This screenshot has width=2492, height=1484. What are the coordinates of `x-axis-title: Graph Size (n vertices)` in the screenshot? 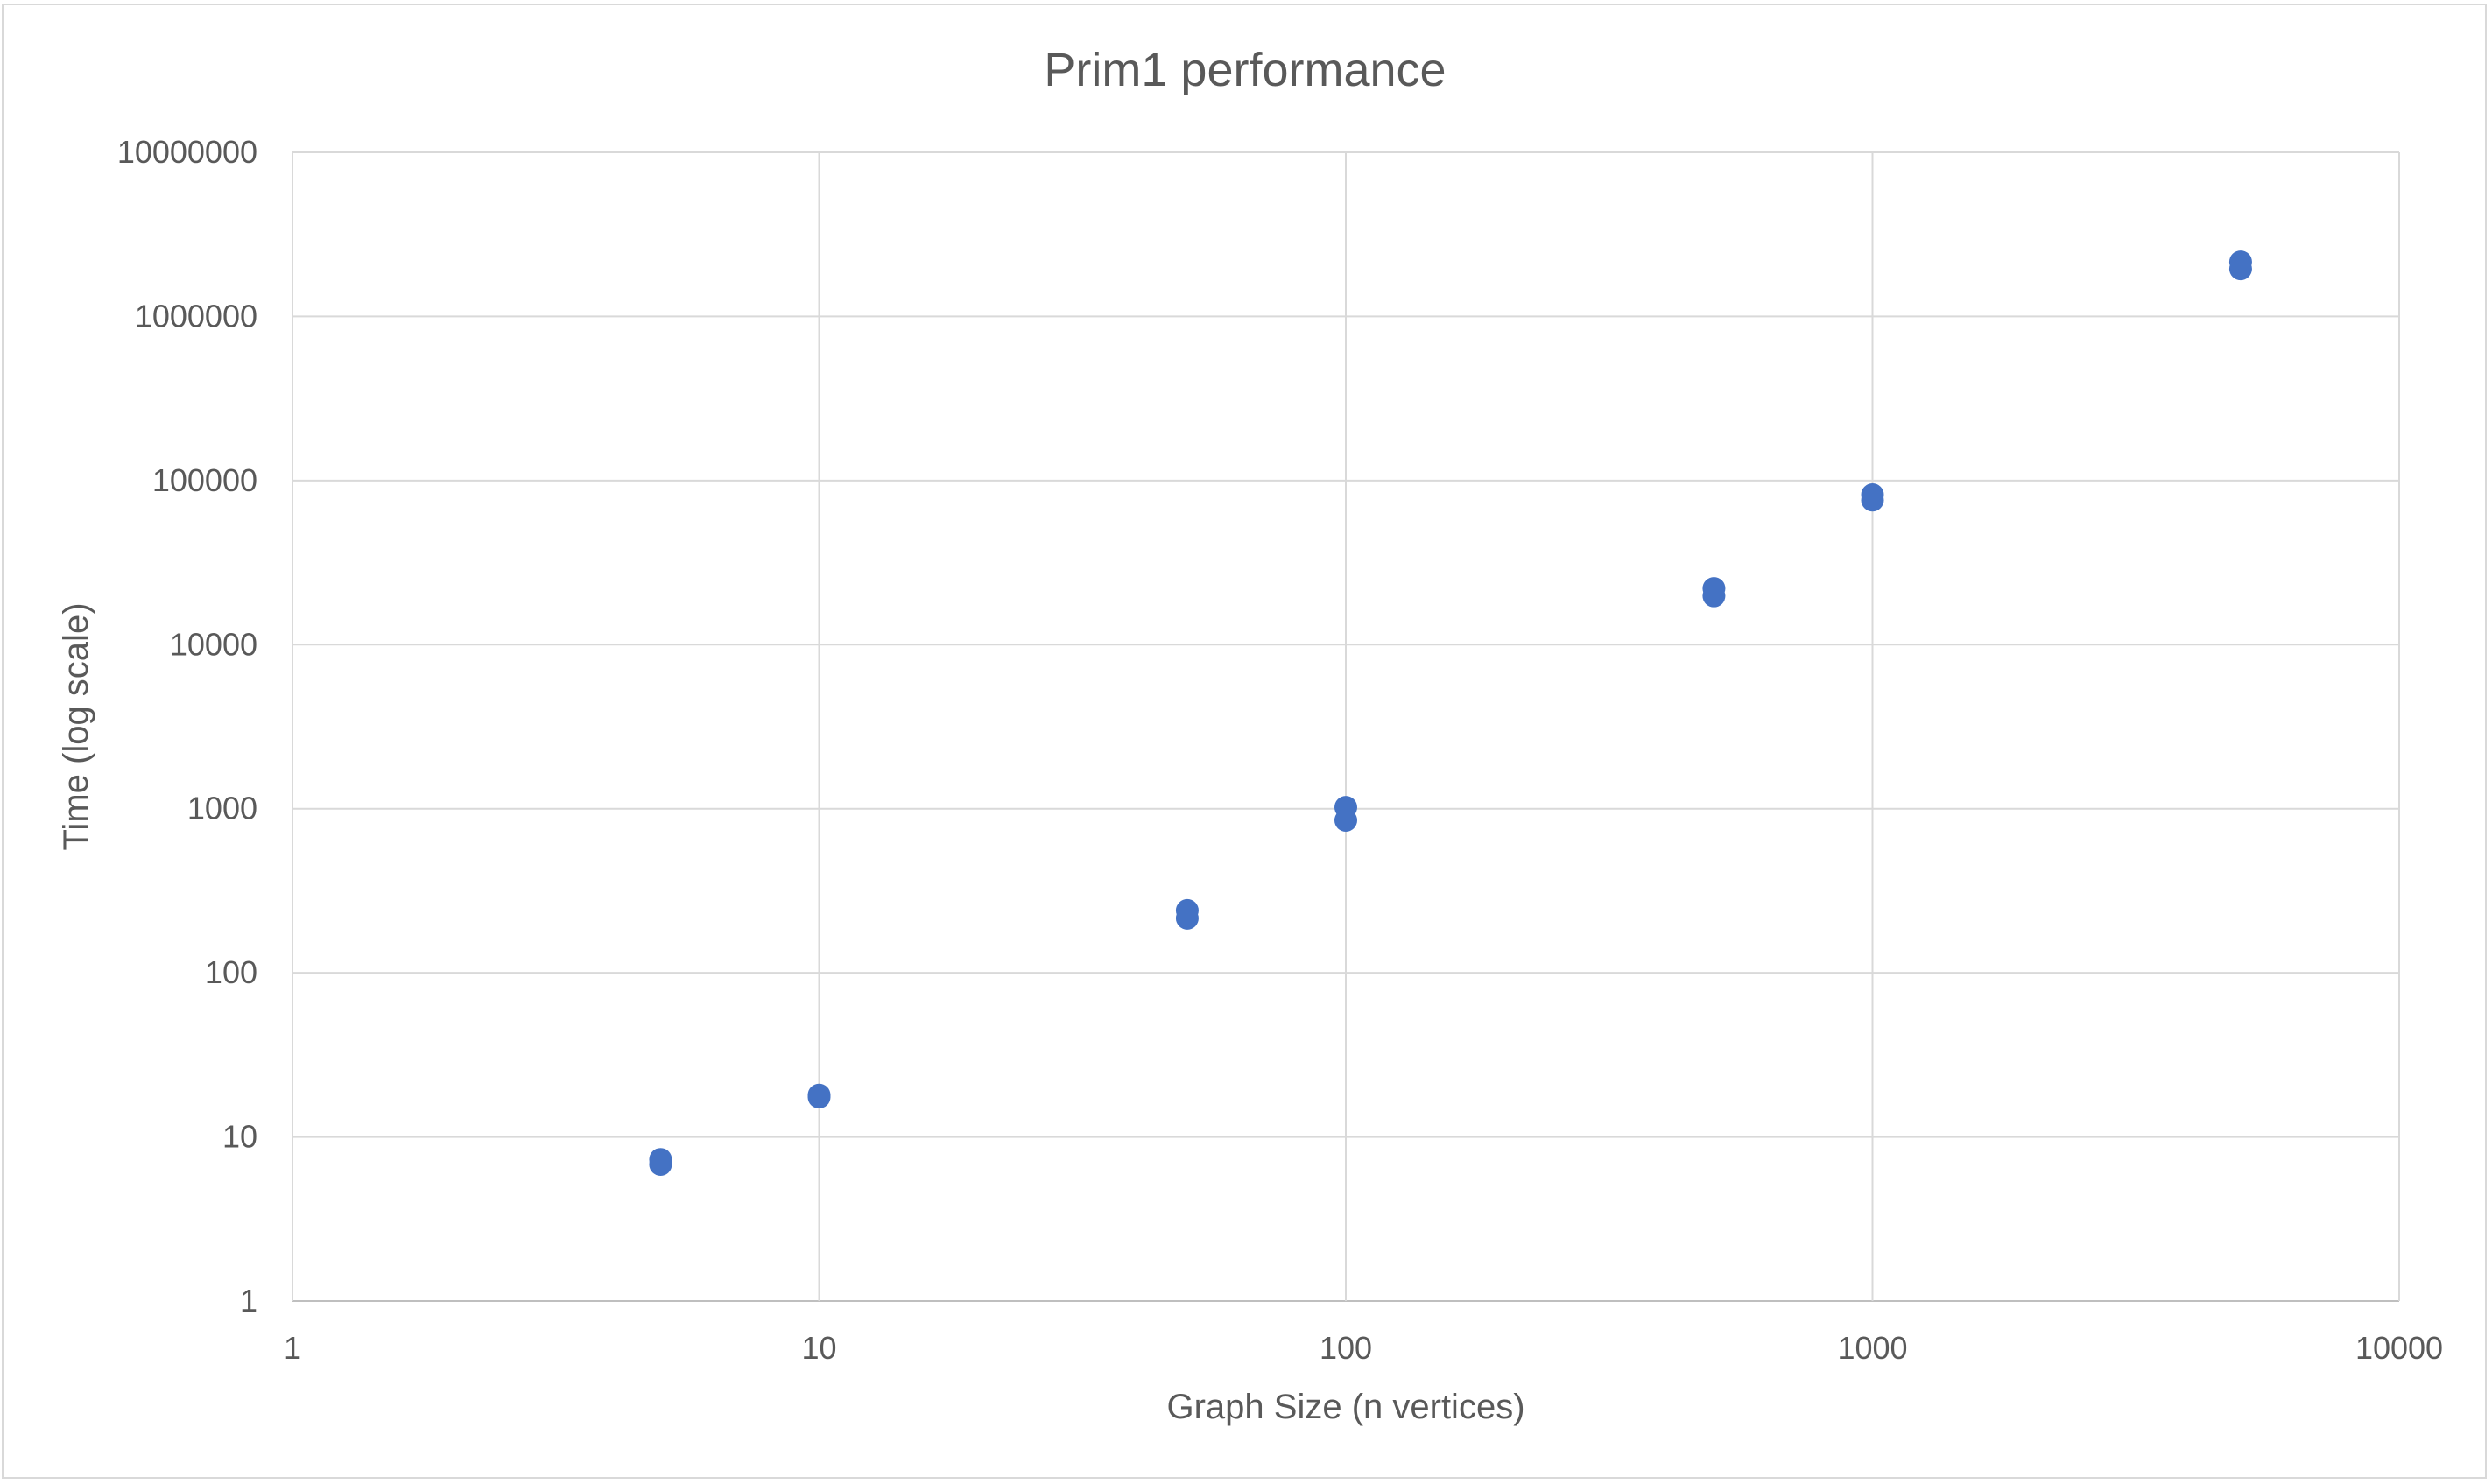 It's located at (1345, 1407).